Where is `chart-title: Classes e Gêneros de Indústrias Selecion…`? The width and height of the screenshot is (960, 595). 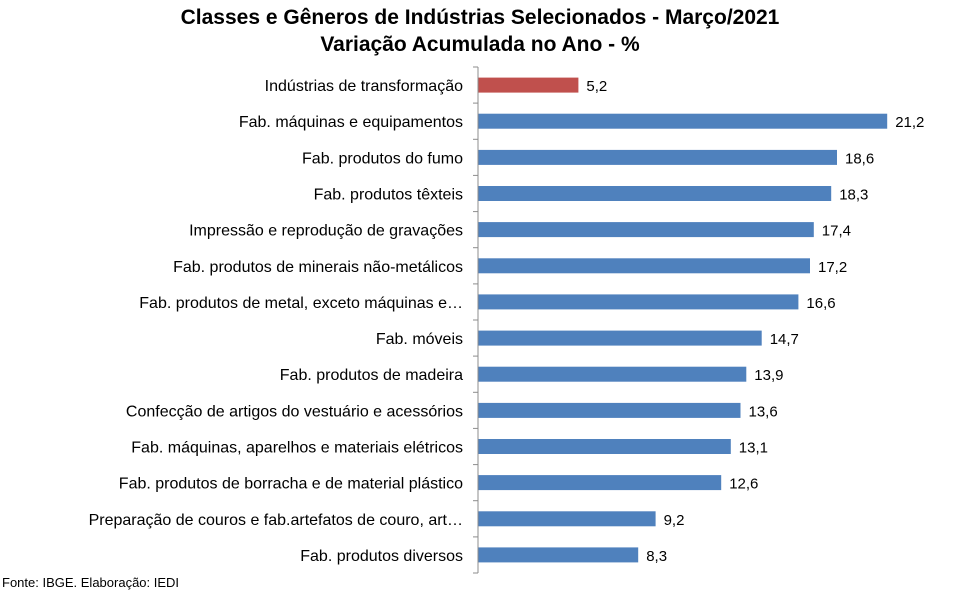
chart-title: Classes e Gêneros de Indústrias Selecion… is located at coordinates (480, 17).